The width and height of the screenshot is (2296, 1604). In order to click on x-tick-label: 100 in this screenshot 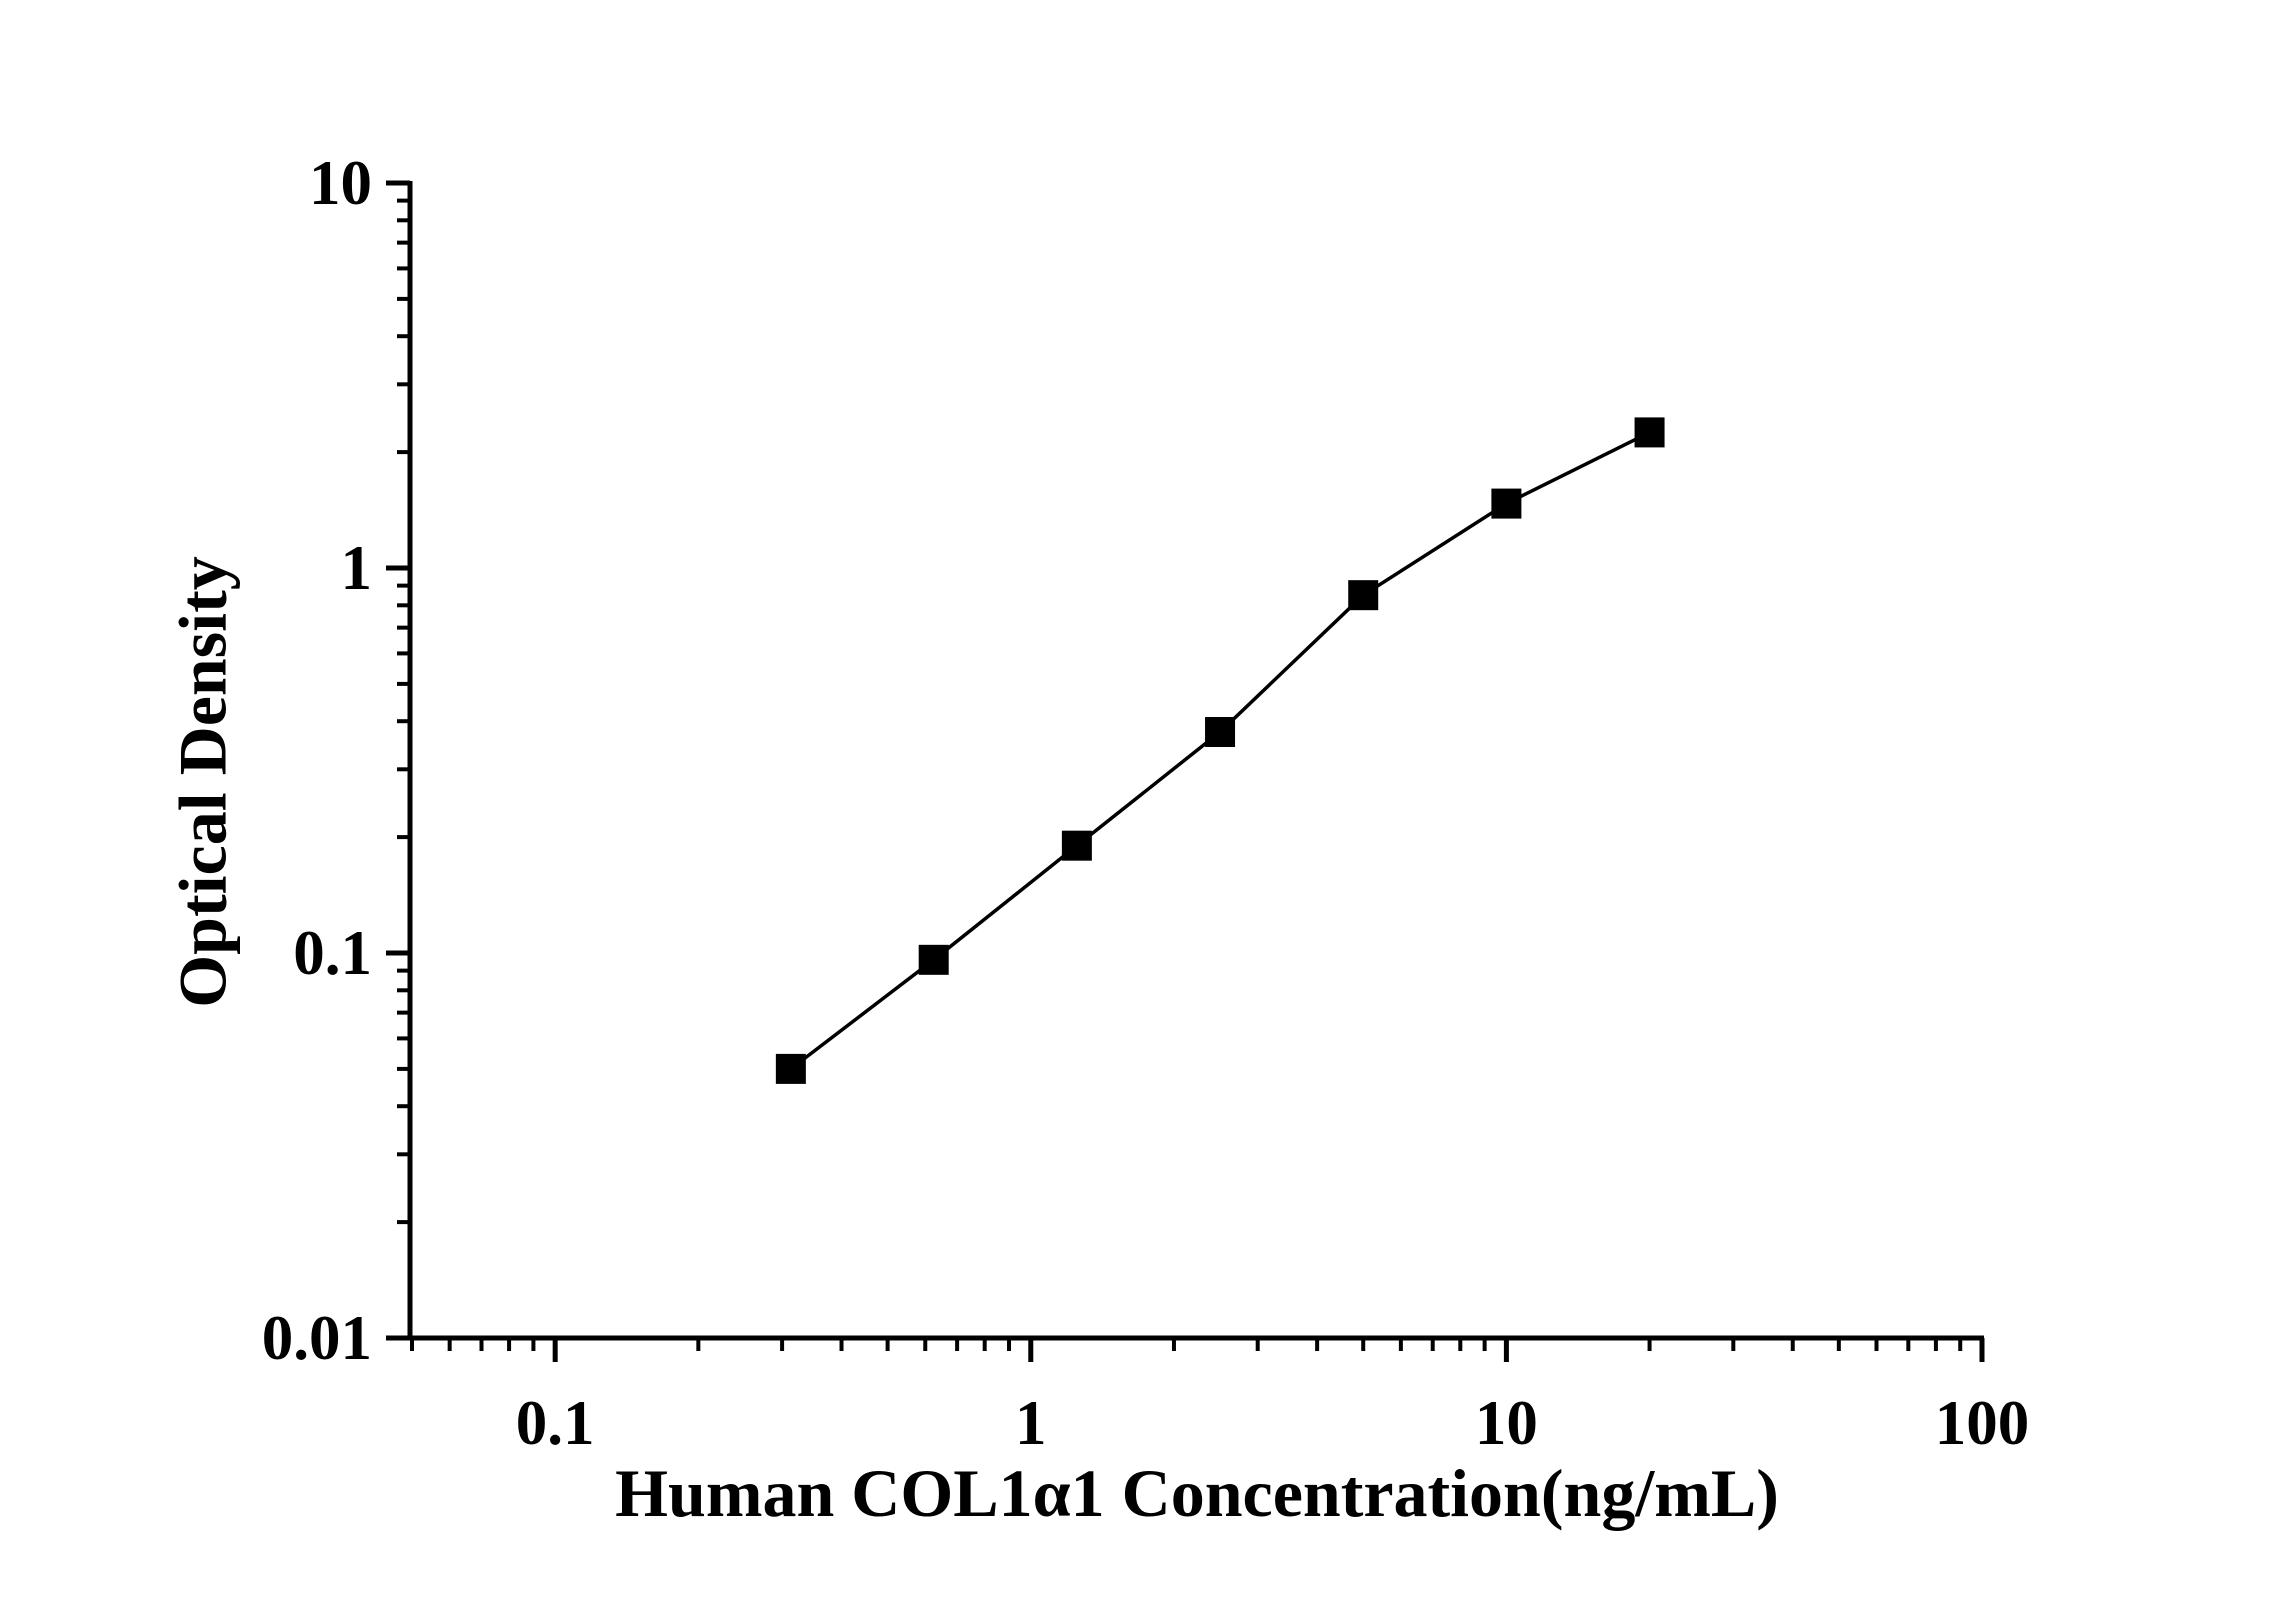, I will do `click(1982, 1423)`.